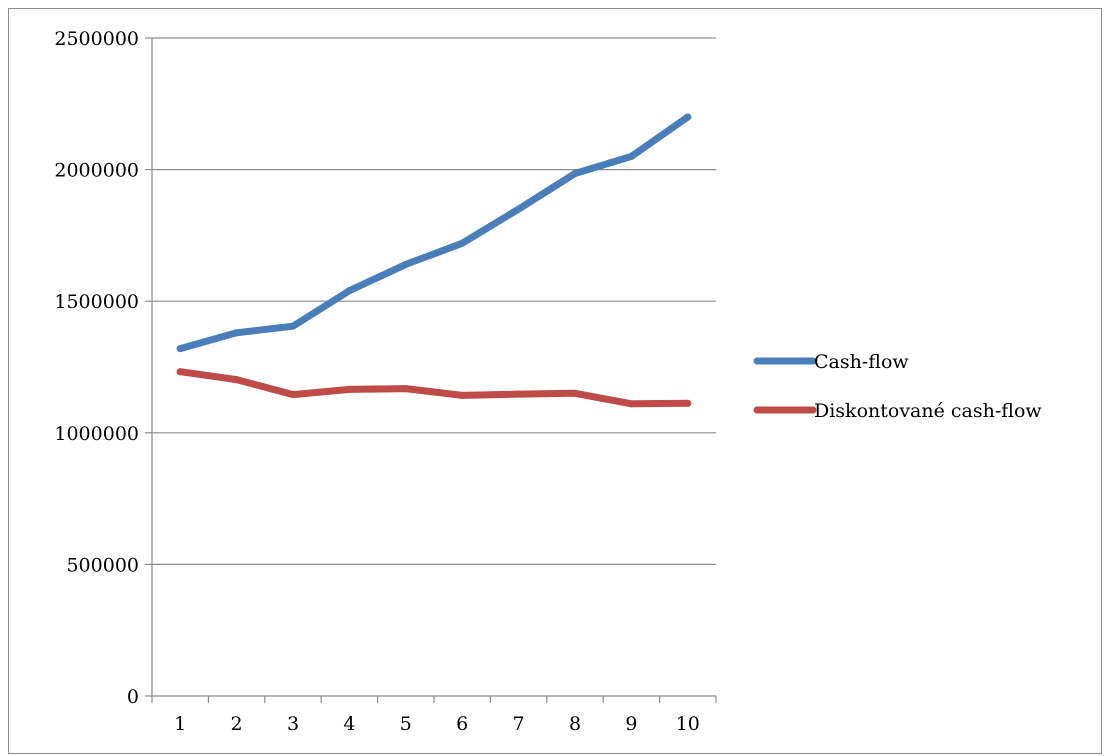 Image resolution: width=1104 pixels, height=756 pixels. What do you see at coordinates (96, 368) in the screenshot?
I see `y-tick-labels: 0 500000 1000000 1500000 2000000 2500000` at bounding box center [96, 368].